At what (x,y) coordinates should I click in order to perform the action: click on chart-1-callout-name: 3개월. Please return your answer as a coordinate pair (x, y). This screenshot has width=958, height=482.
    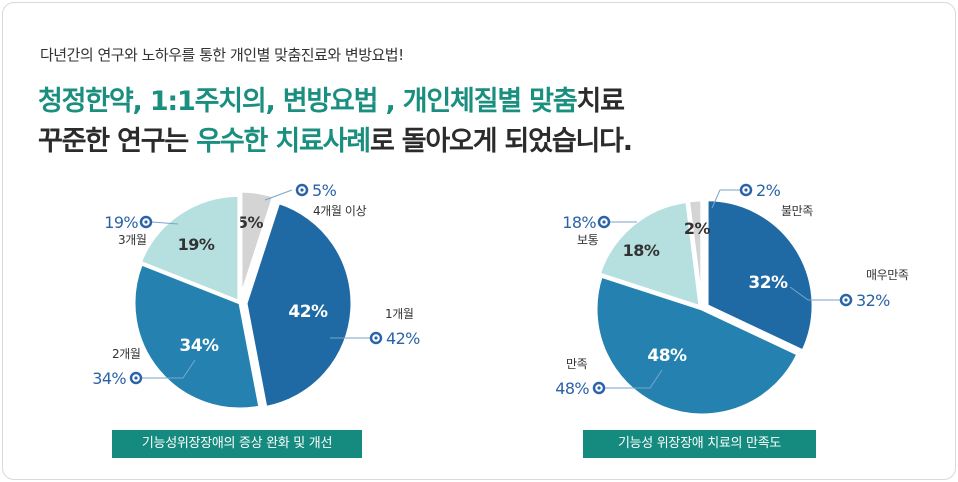
    Looking at the image, I should click on (132, 240).